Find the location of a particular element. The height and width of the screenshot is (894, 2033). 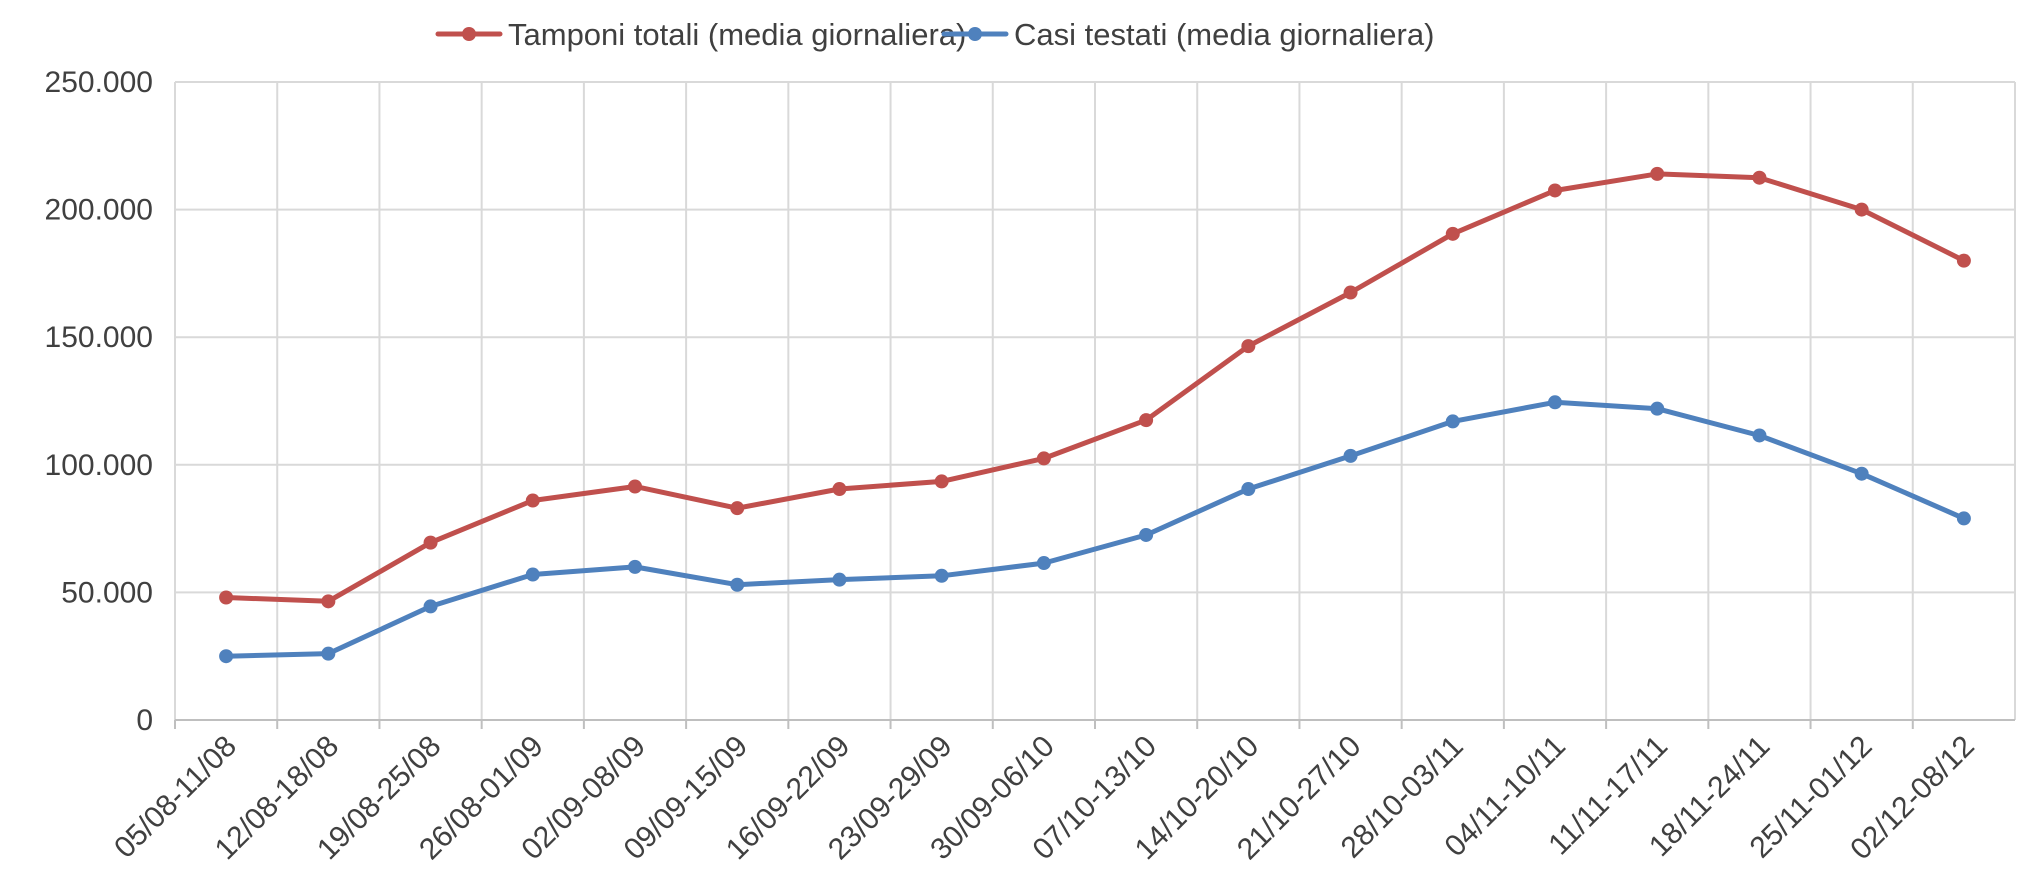

y-tick-label: 50.000 is located at coordinates (107, 592).